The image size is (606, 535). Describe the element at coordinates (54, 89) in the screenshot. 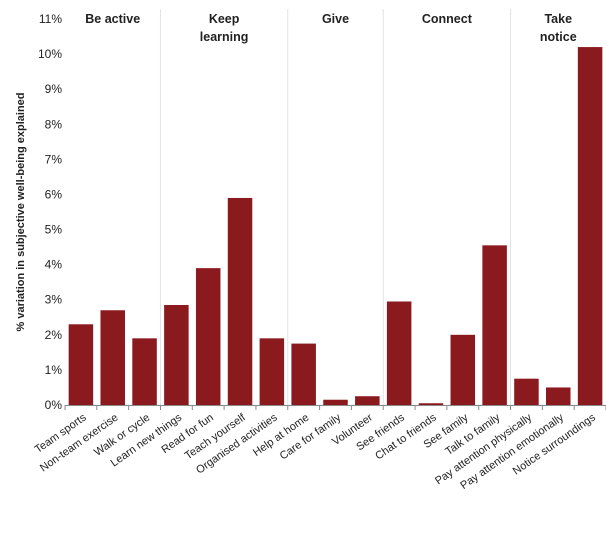

I see `y-tick-label: 9%` at that location.